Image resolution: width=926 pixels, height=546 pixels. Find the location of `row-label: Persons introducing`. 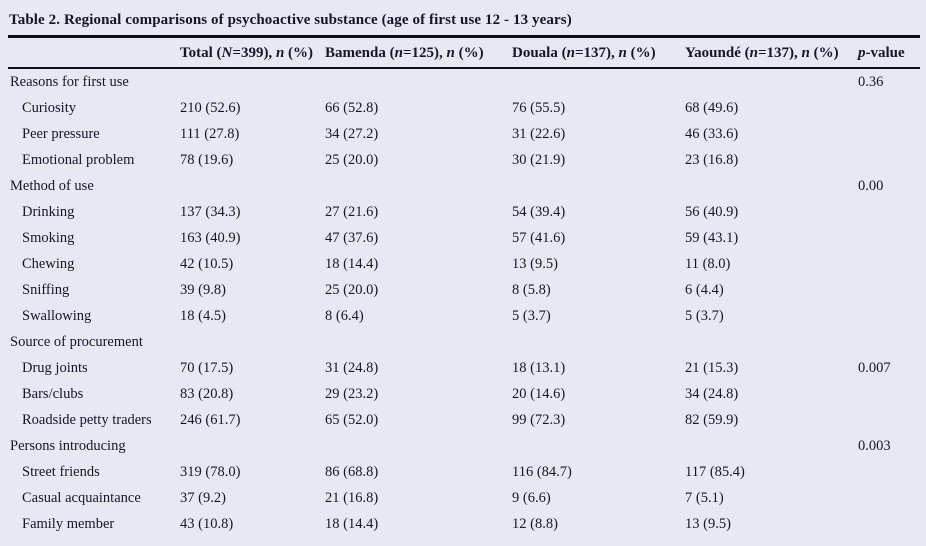

row-label: Persons introducing is located at coordinates (68, 445).